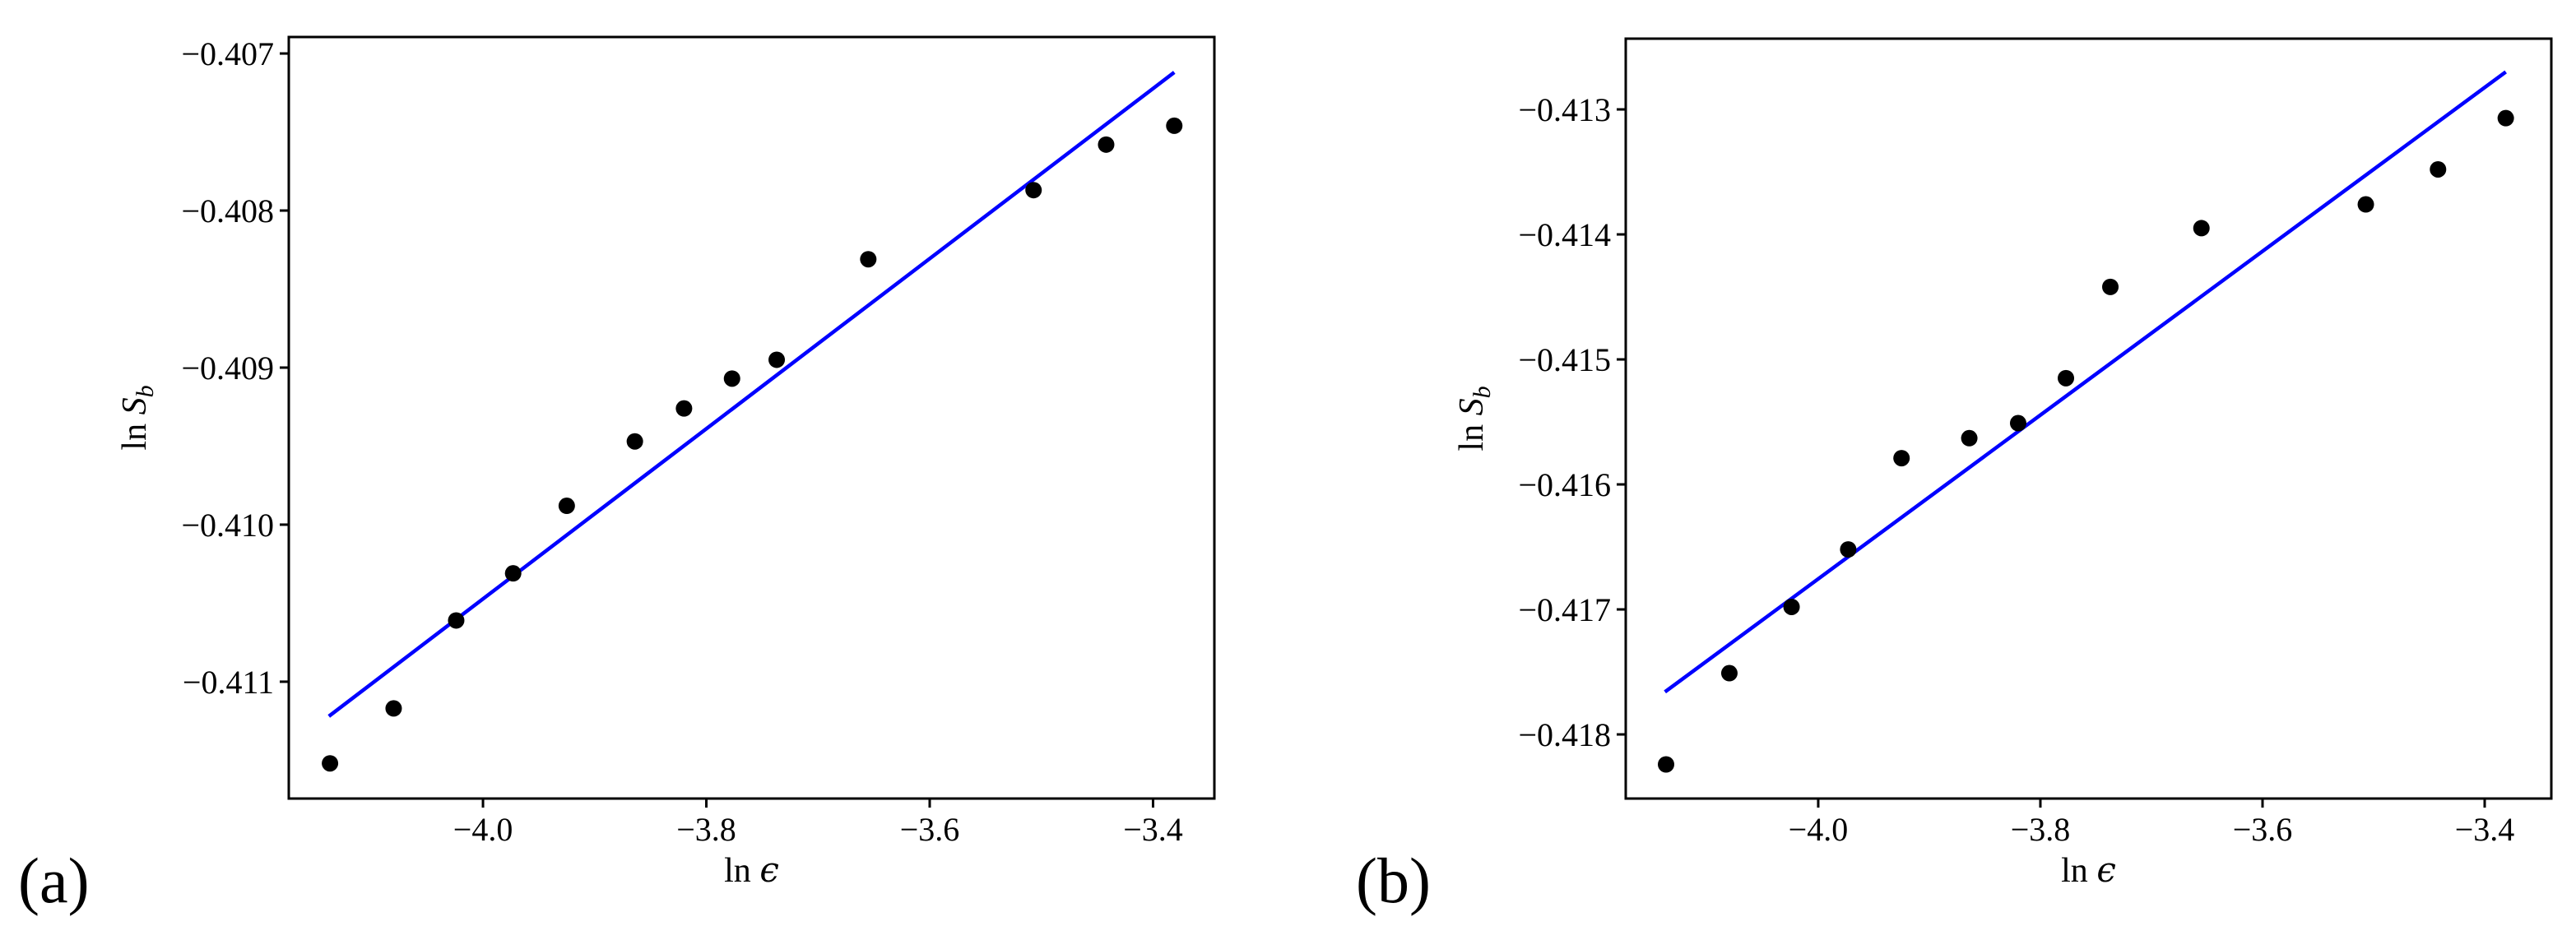 The image size is (2576, 940). Describe the element at coordinates (1564, 234) in the screenshot. I see `y-tick-label: −0.414` at that location.